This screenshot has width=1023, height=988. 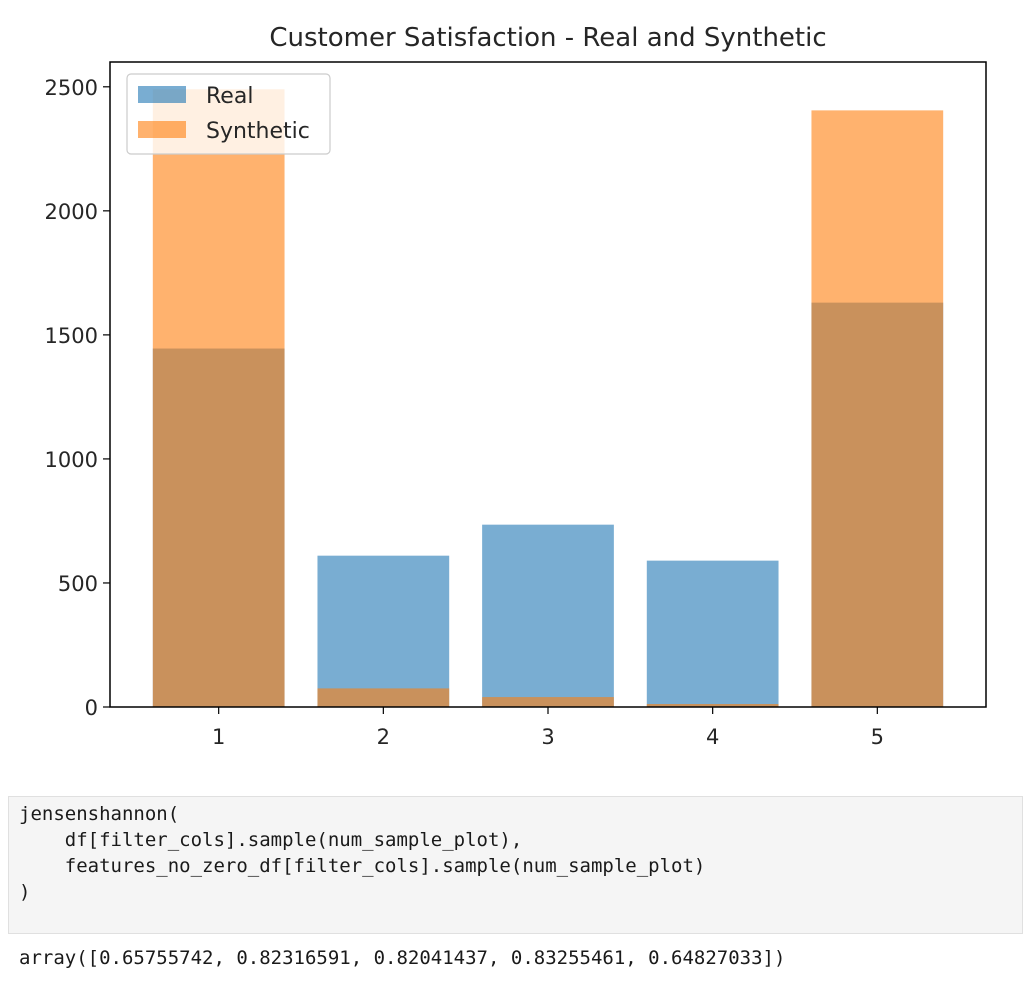 I want to click on code-line: jensenshannon(, so click(x=99, y=814).